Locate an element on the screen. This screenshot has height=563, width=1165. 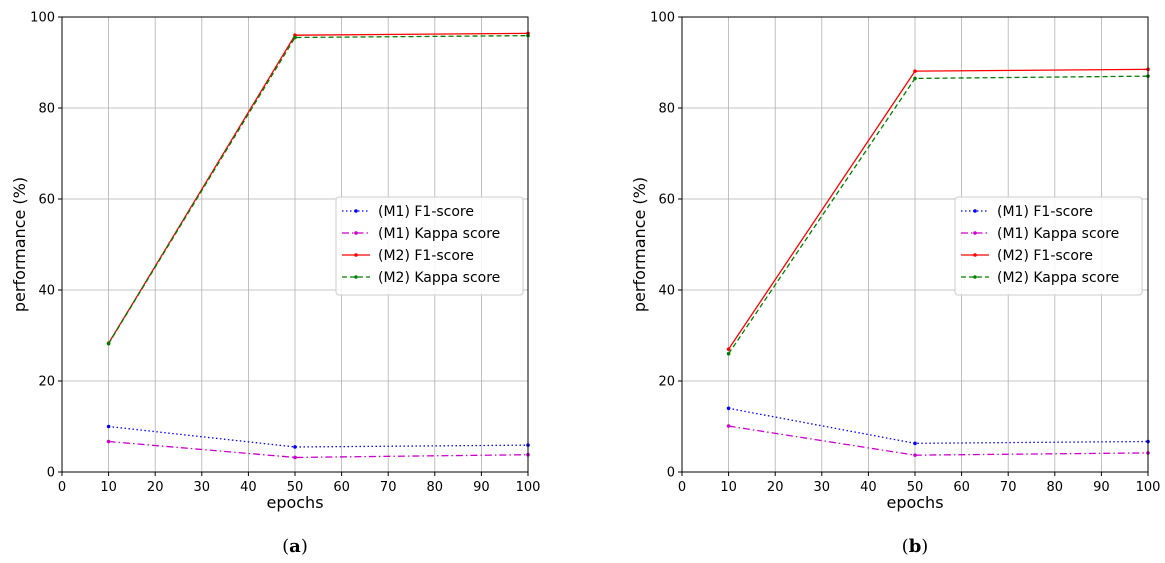
panel-caption: (a) is located at coordinates (295, 546).